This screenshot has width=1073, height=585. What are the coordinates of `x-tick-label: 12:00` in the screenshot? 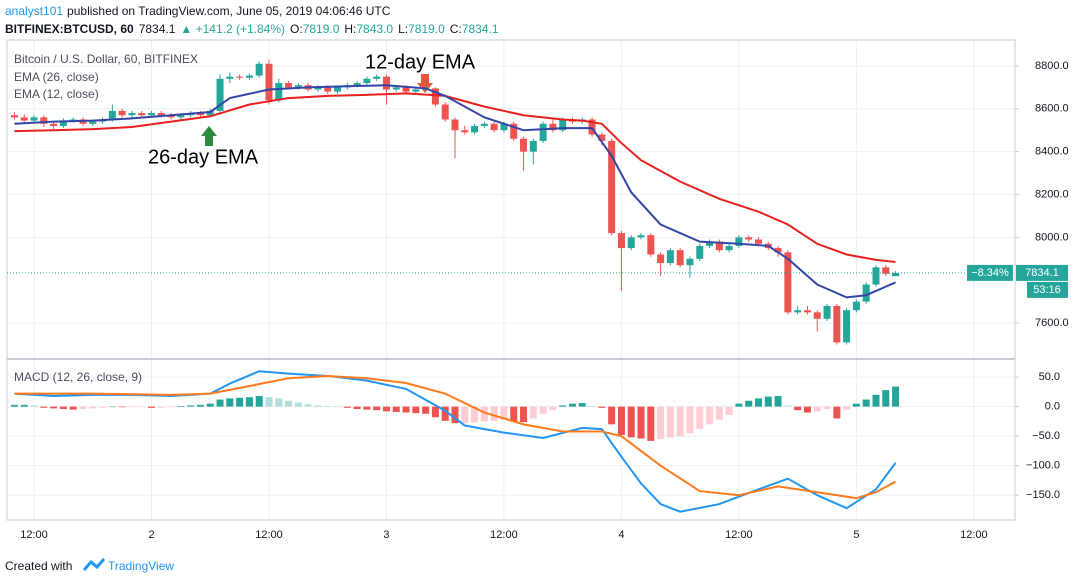 It's located at (739, 535).